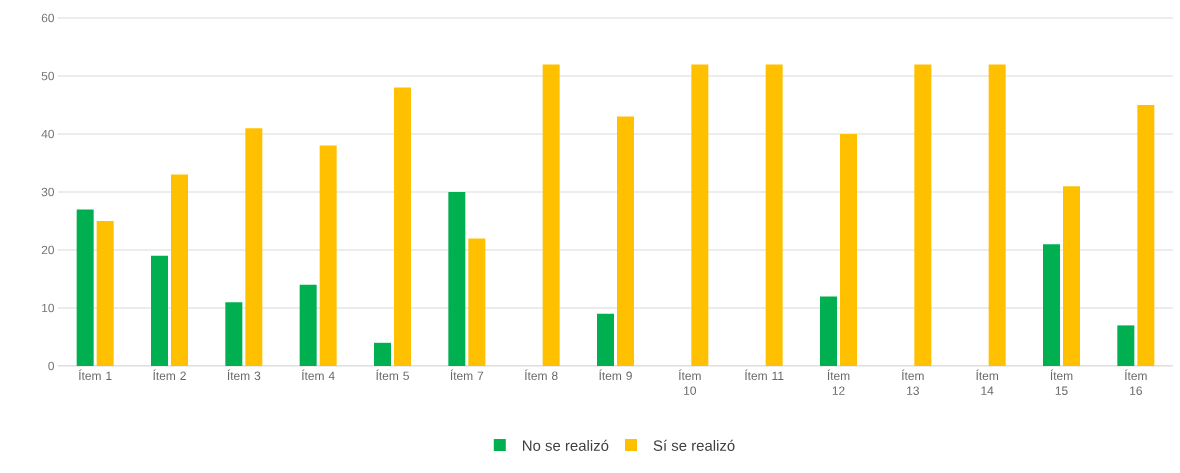 The image size is (1180, 473). Describe the element at coordinates (48, 76) in the screenshot. I see `y-tick-label: 50` at that location.